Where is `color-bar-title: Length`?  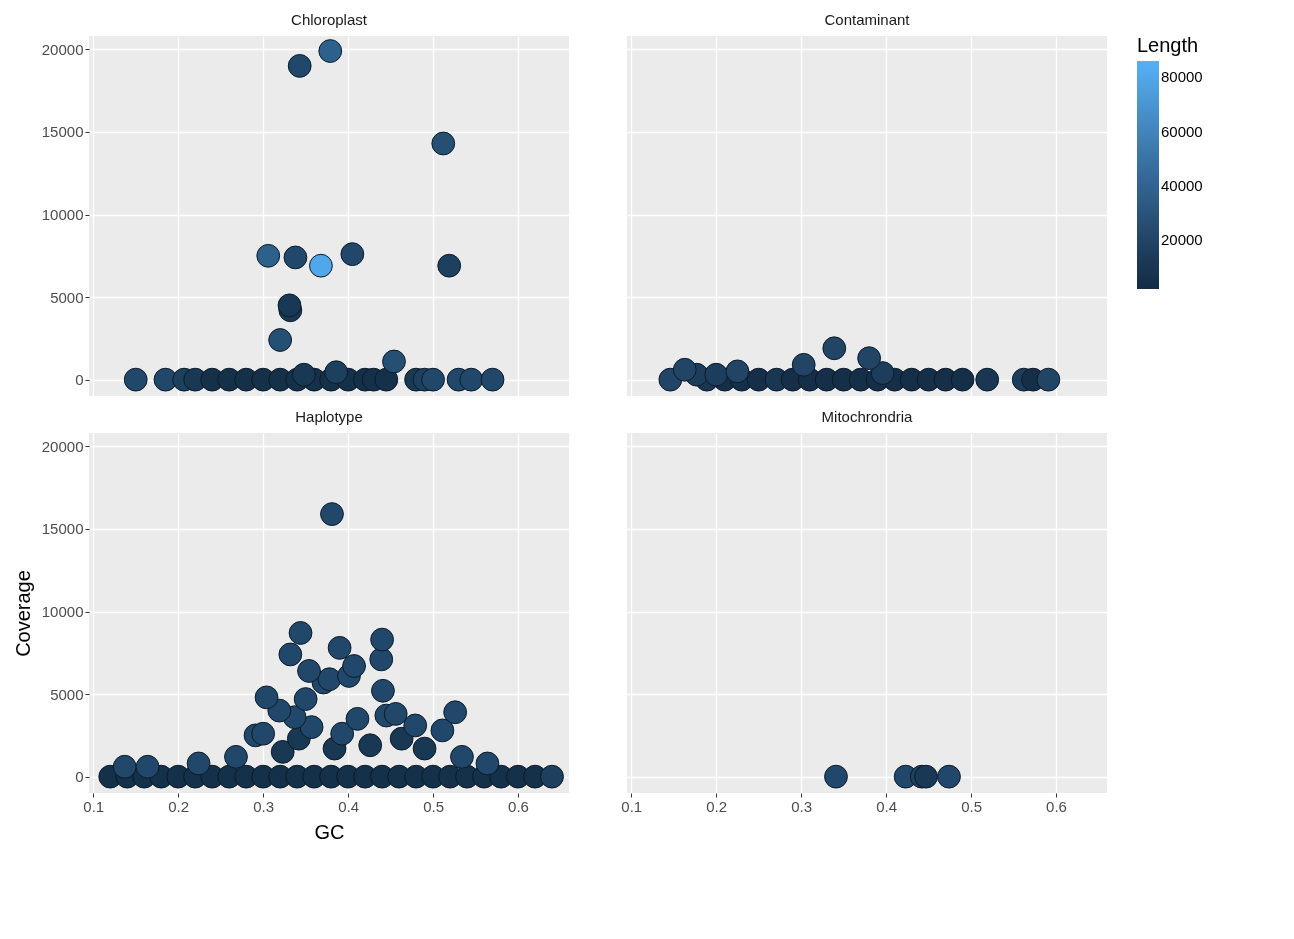 color-bar-title: Length is located at coordinates (1168, 45).